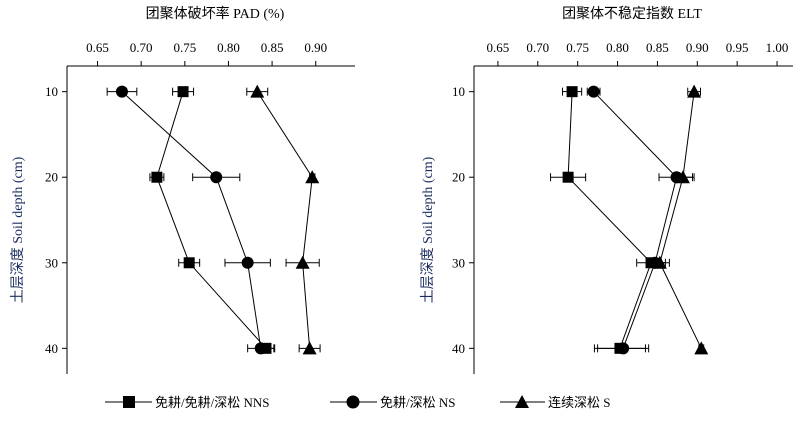  What do you see at coordinates (215, 13) in the screenshot?
I see `chart-title: 团聚体破坏率 PAD (%)` at bounding box center [215, 13].